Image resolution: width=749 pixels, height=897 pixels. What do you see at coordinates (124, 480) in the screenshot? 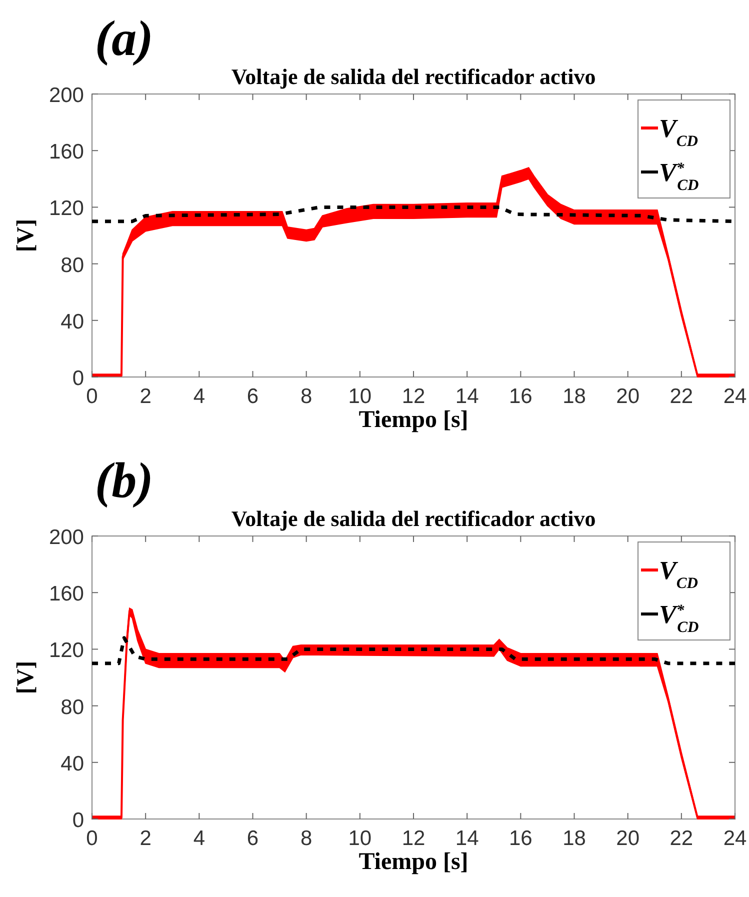
I see `text: (b)` at bounding box center [124, 480].